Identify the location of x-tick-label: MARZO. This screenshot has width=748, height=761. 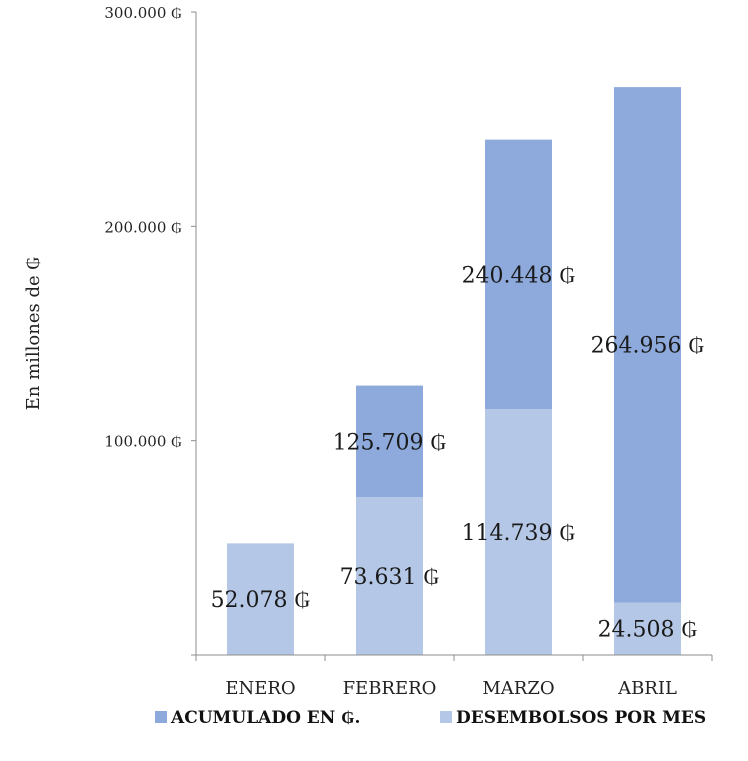
(518, 688).